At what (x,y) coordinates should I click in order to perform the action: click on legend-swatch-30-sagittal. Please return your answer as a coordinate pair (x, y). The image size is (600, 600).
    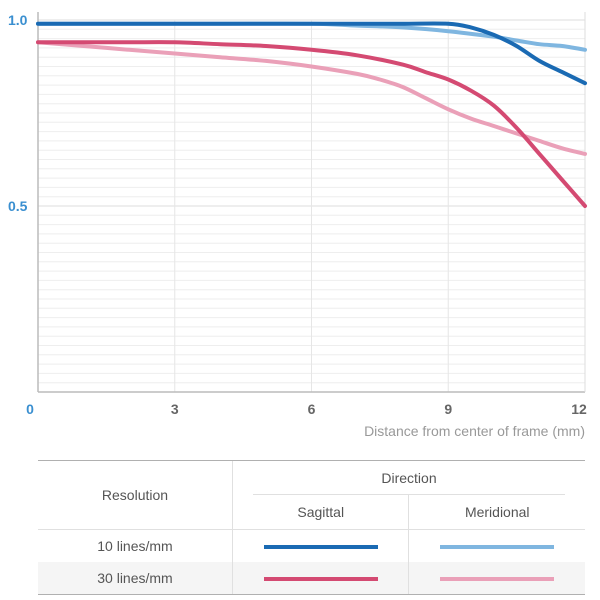
    Looking at the image, I should click on (320, 579).